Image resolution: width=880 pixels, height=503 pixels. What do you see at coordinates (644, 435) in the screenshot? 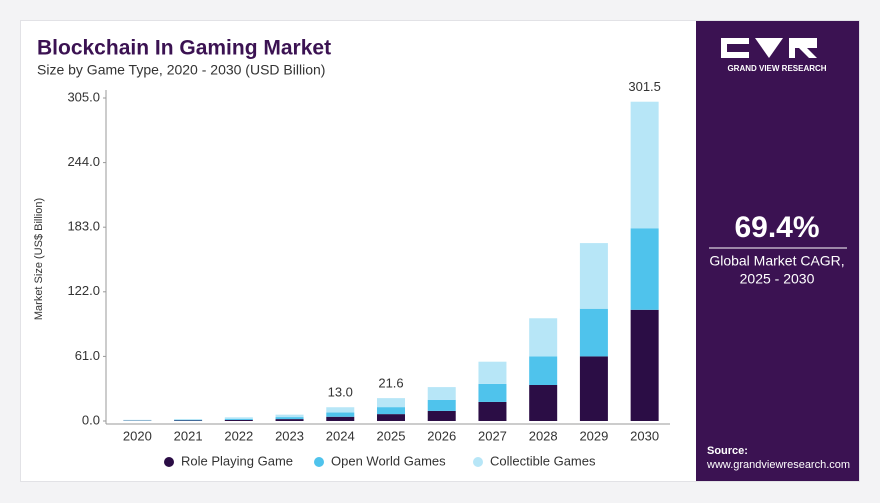
I see `x-tick-label: 2030` at bounding box center [644, 435].